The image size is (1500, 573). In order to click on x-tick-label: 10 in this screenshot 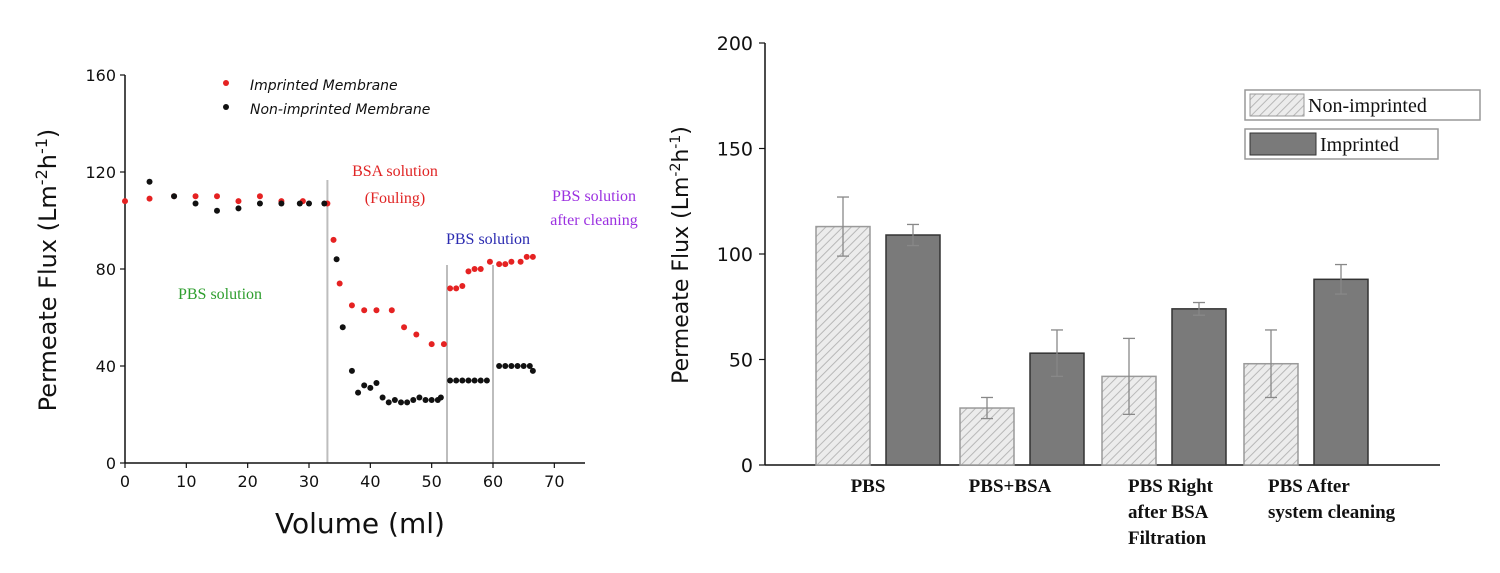, I will do `click(186, 481)`.